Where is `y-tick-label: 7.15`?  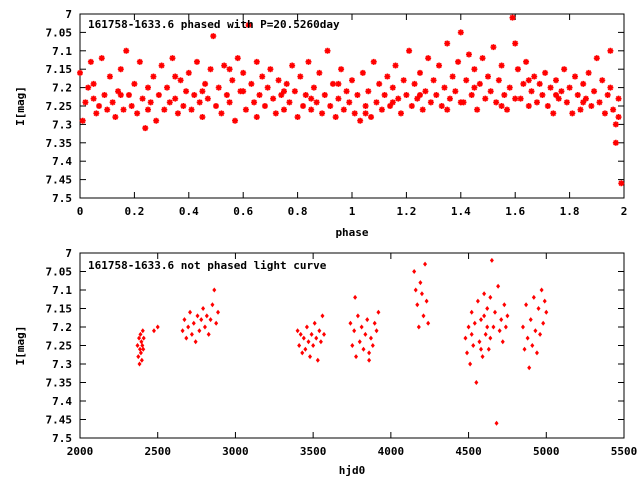
y-tick-label: 7.15 is located at coordinates (59, 309).